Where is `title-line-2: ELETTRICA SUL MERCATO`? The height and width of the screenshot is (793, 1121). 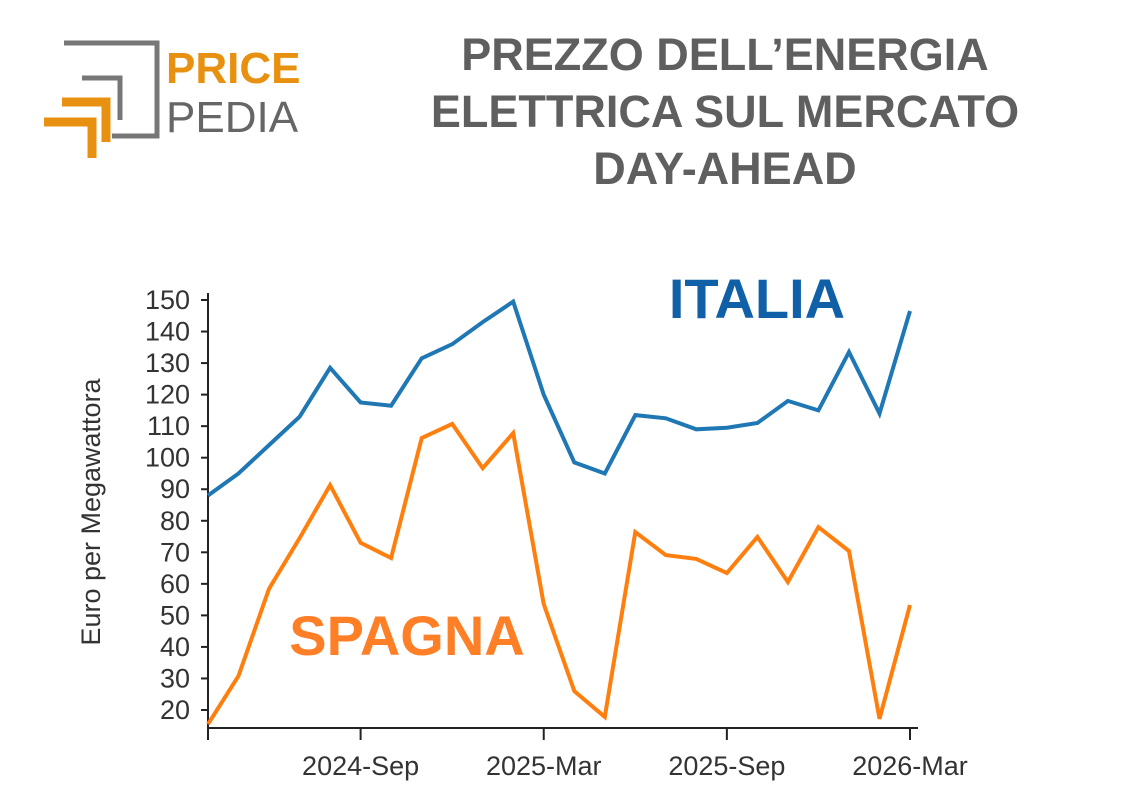 title-line-2: ELETTRICA SUL MERCATO is located at coordinates (725, 111).